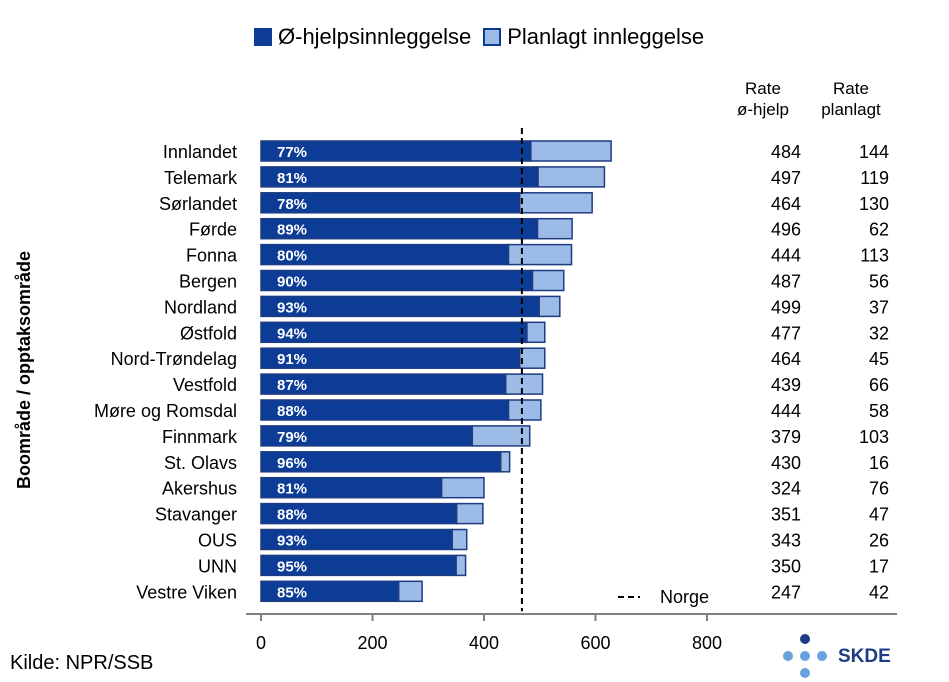 This screenshot has height=682, width=949. I want to click on rate-emergency-nordland: 499, so click(786, 307).